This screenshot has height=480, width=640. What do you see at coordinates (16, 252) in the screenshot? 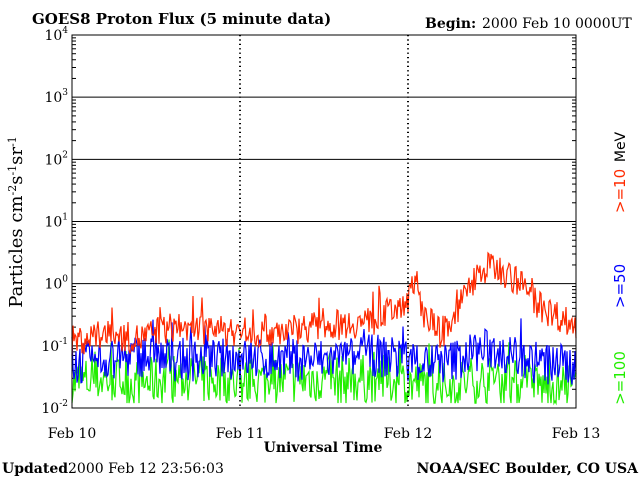
I see `y-axis-label-part: Particles cm` at bounding box center [16, 252].